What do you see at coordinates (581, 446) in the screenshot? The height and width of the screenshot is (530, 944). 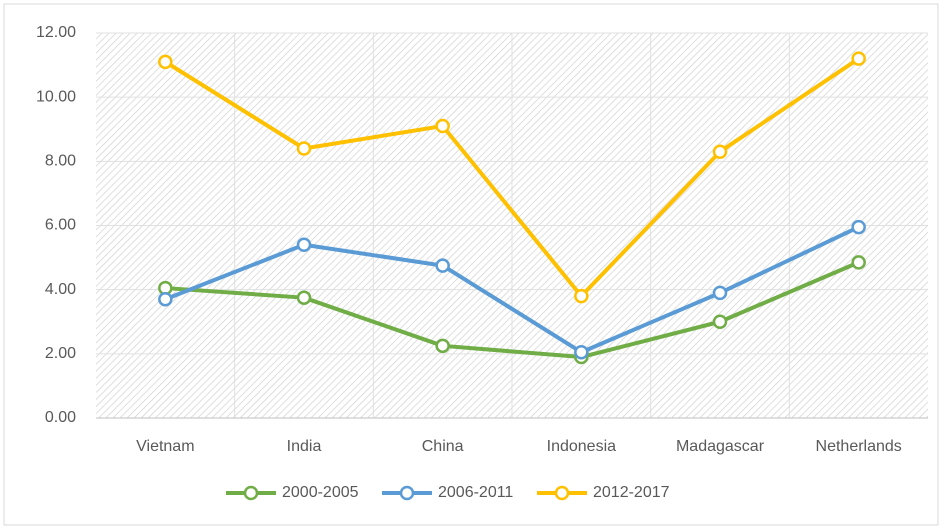 I see `x-tick-label: Indonesia` at bounding box center [581, 446].